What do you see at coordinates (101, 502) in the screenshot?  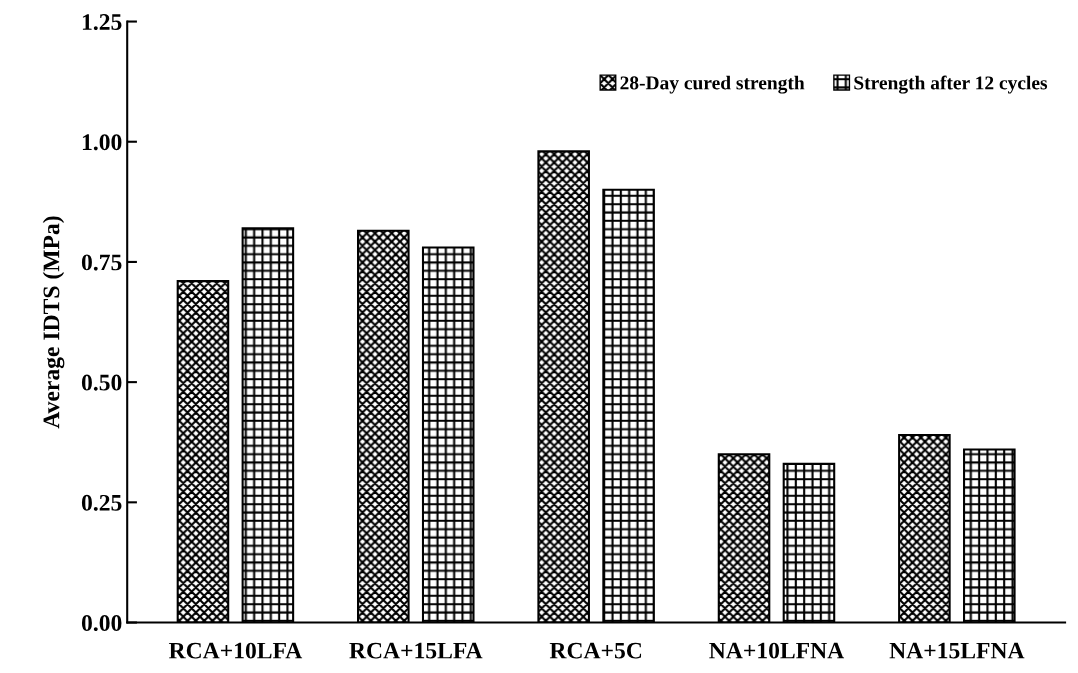 I see `y-tick-label: 0.25` at bounding box center [101, 502].